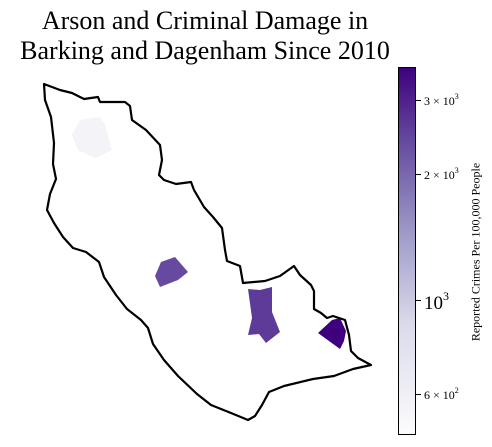 This screenshot has width=492, height=447. What do you see at coordinates (441, 100) in the screenshot?
I see `colorbar-tick-label: 3 × 10³` at bounding box center [441, 100].